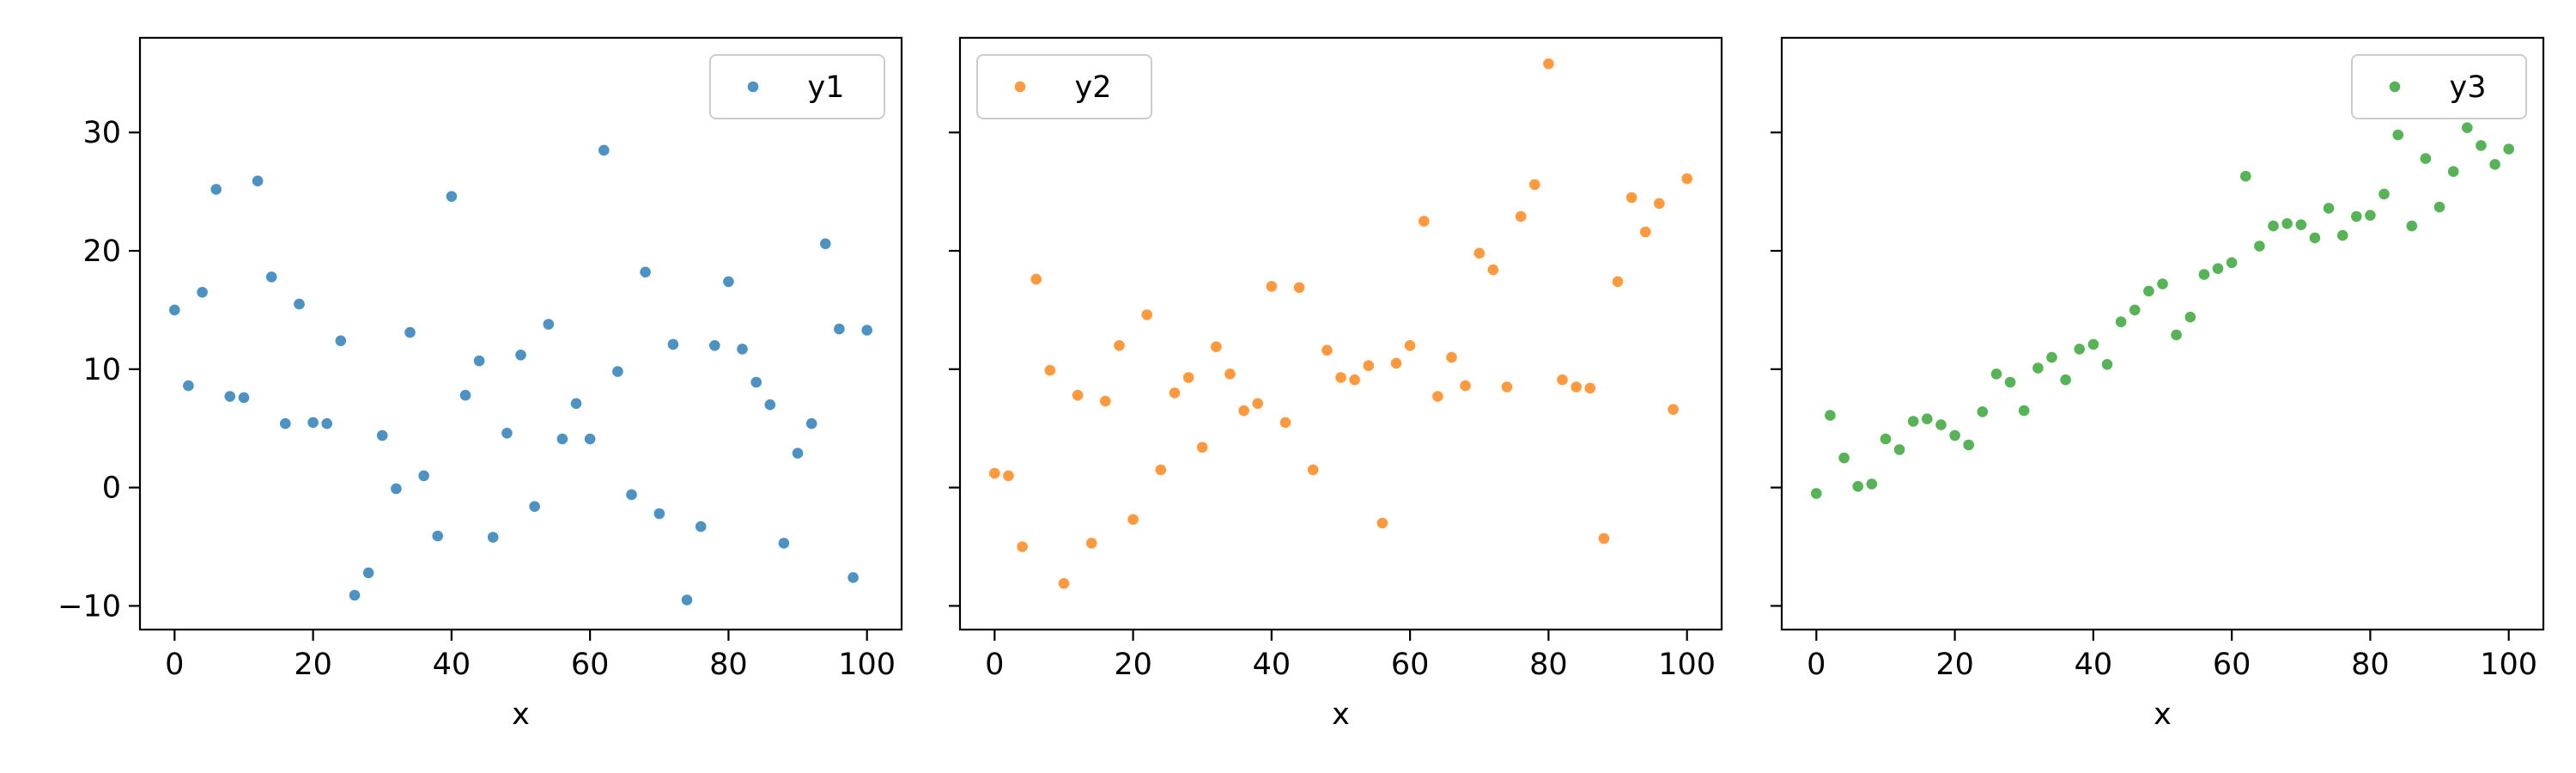  Describe the element at coordinates (101, 251) in the screenshot. I see `y-tick-label: 20` at that location.